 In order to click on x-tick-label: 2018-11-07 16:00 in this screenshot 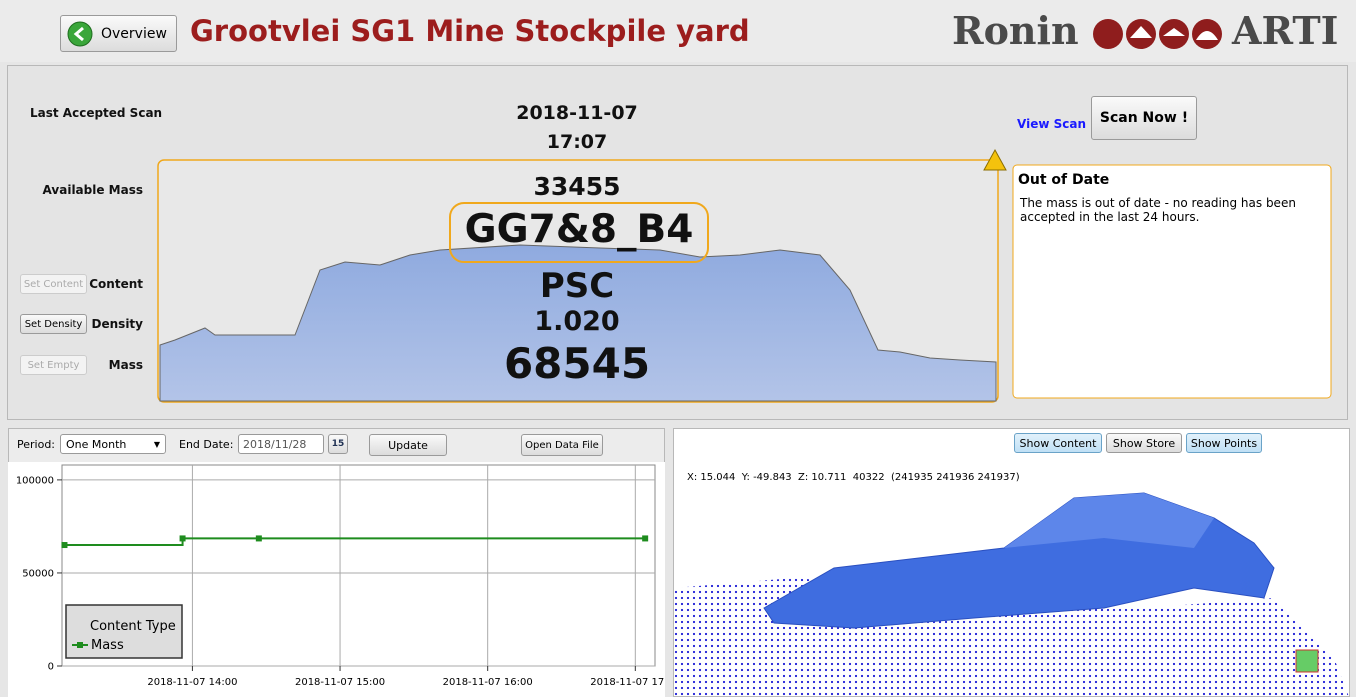, I will do `click(488, 682)`.